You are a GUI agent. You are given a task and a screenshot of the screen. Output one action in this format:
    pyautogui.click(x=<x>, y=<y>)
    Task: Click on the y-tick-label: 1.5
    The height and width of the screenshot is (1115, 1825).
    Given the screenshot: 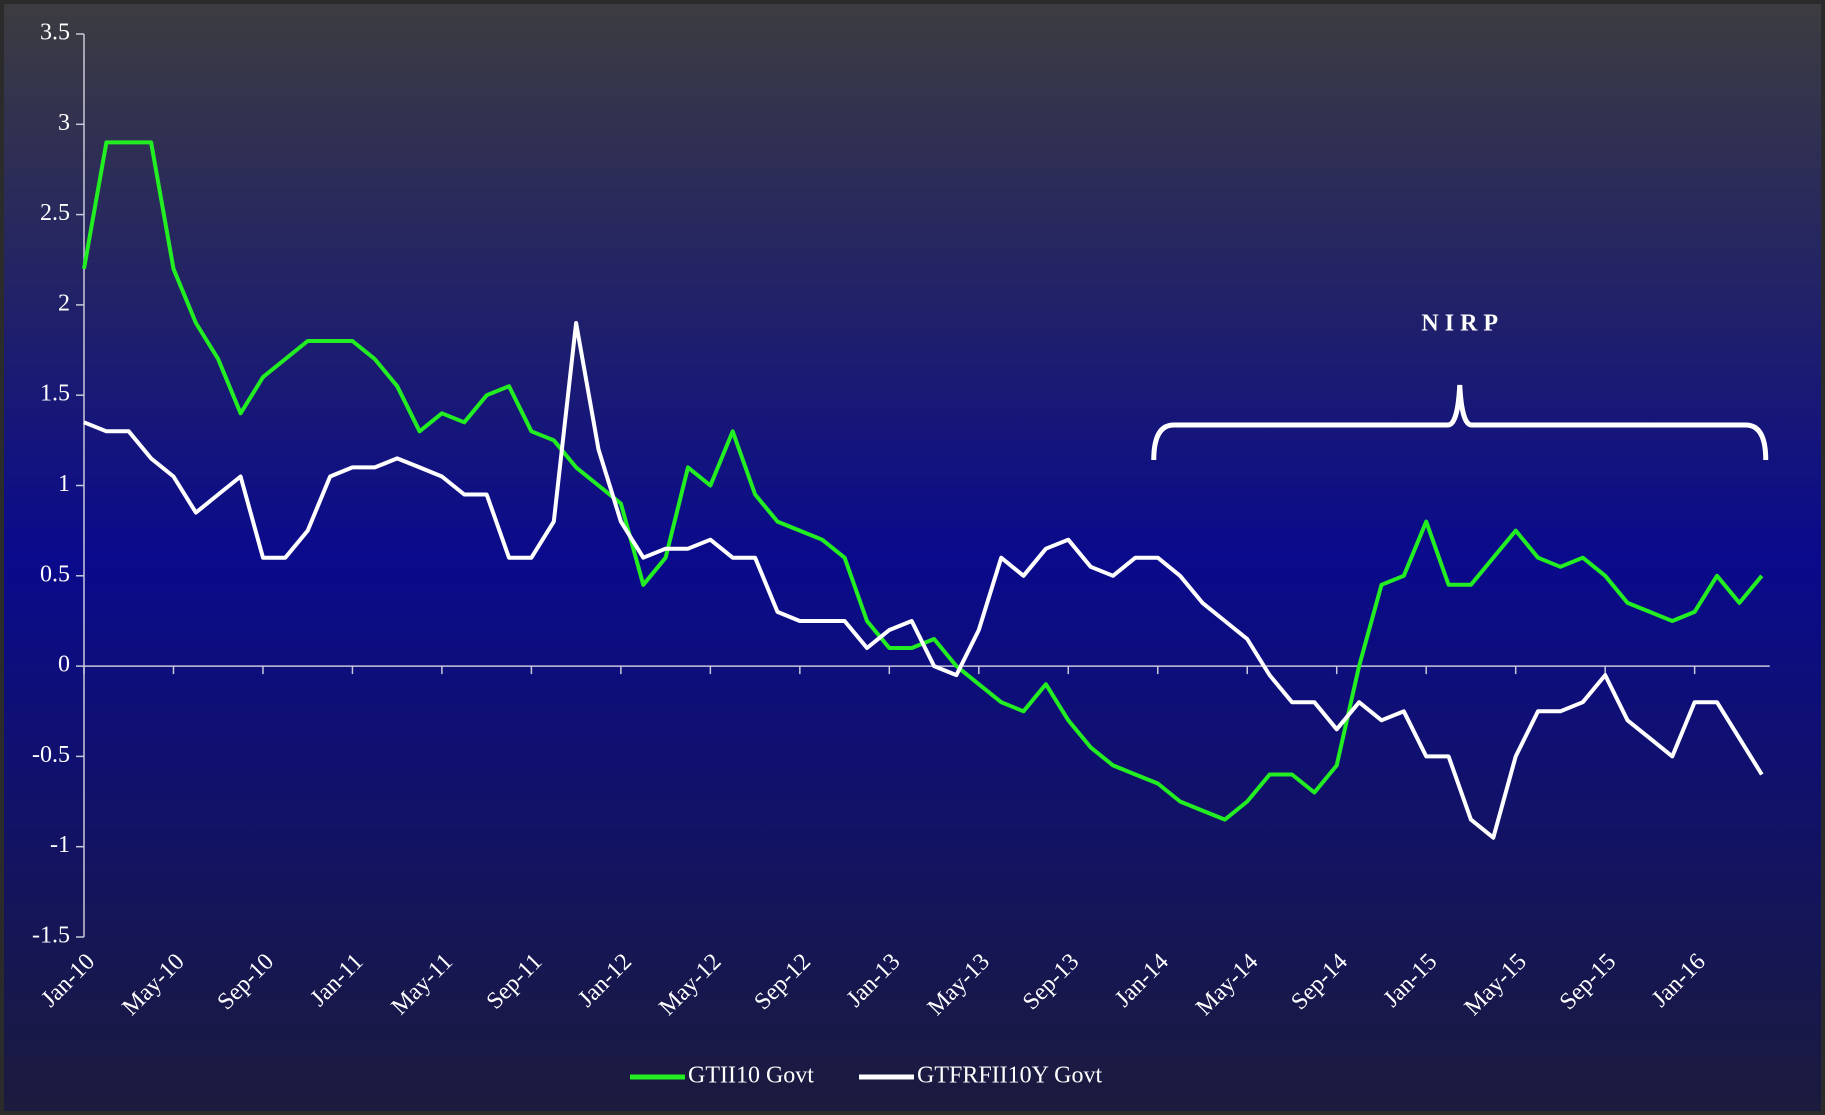 What is the action you would take?
    pyautogui.click(x=55, y=394)
    